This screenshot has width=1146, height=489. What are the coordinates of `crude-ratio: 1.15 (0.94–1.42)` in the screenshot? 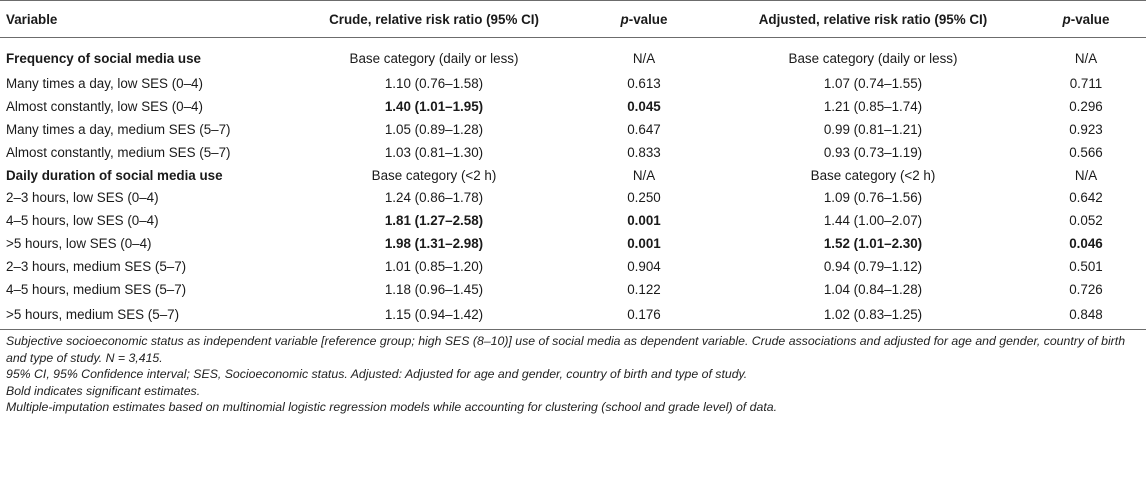 It's located at (434, 315).